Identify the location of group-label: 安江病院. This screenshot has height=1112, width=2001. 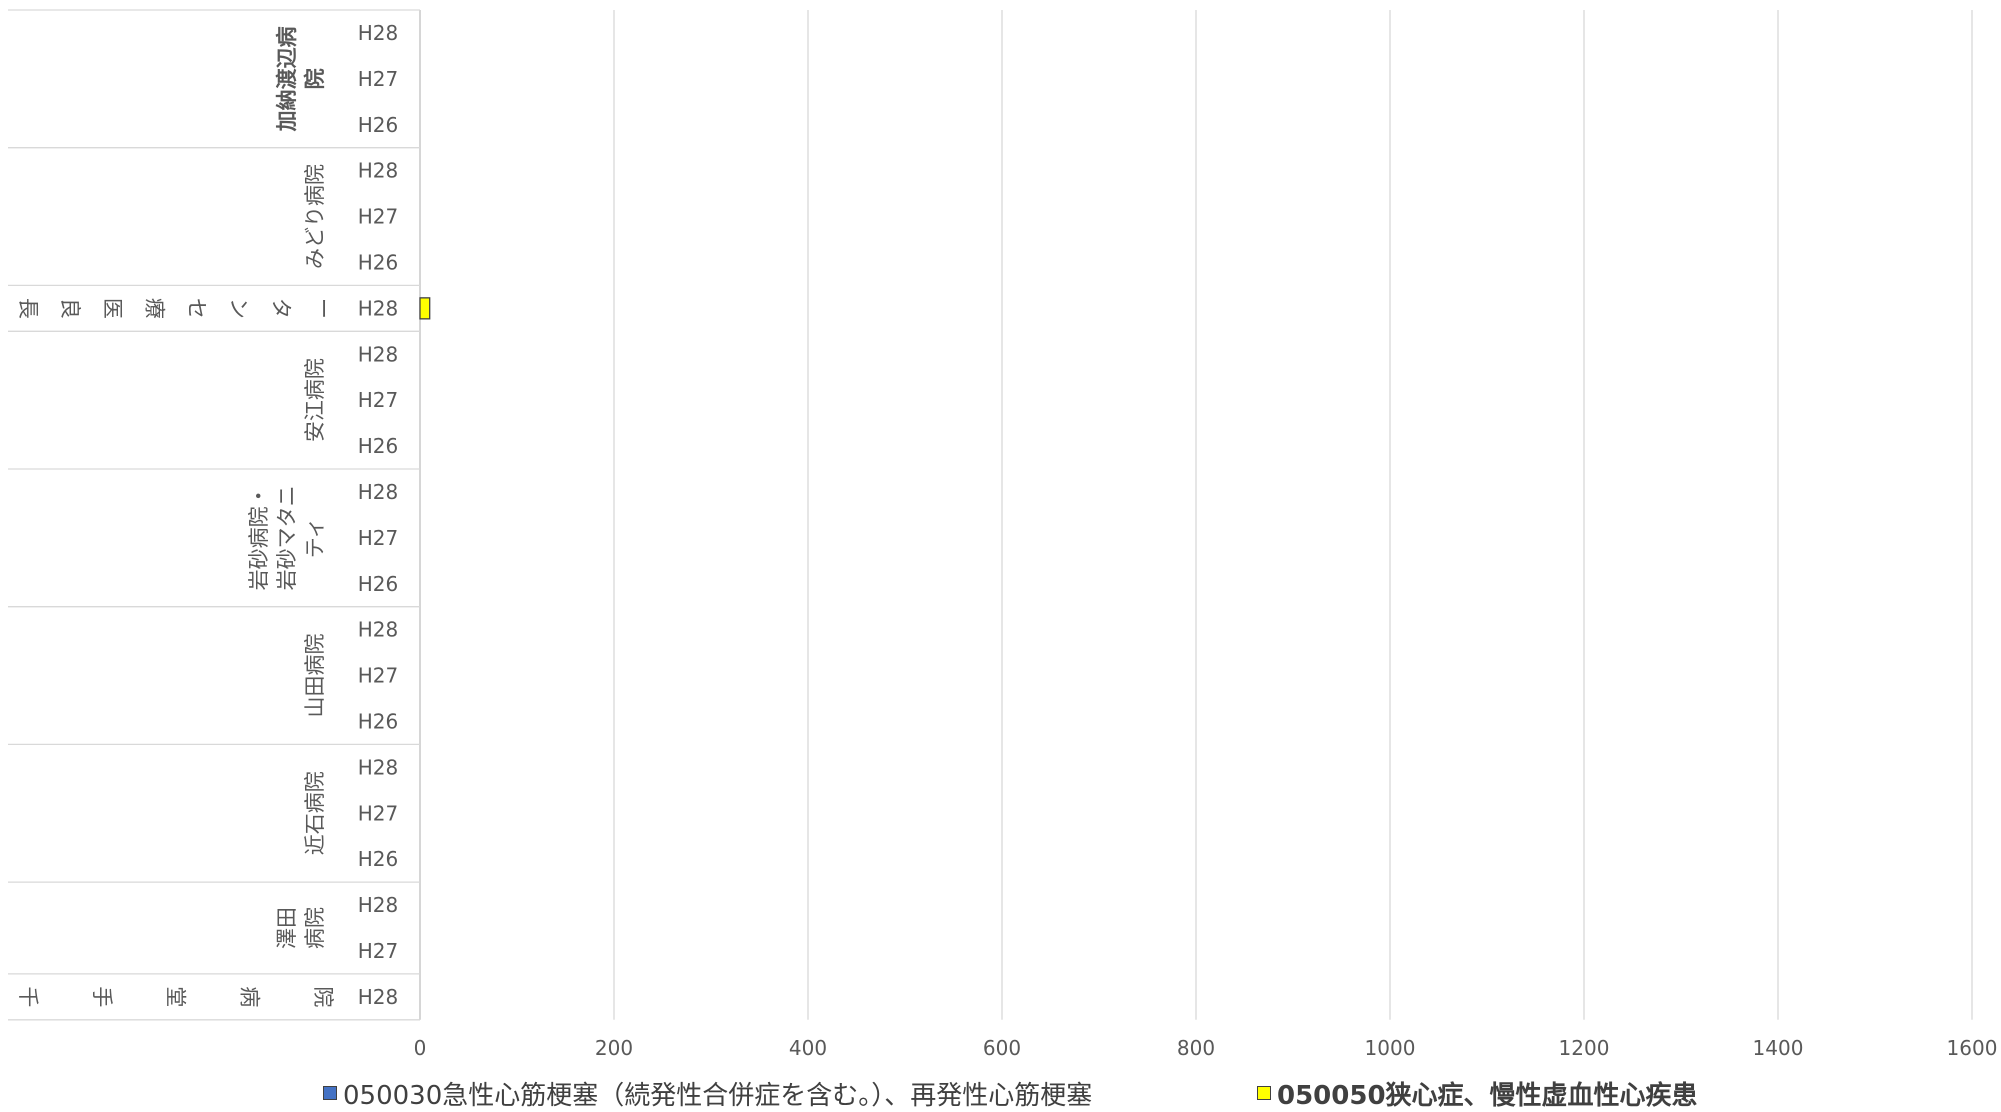
(315, 400).